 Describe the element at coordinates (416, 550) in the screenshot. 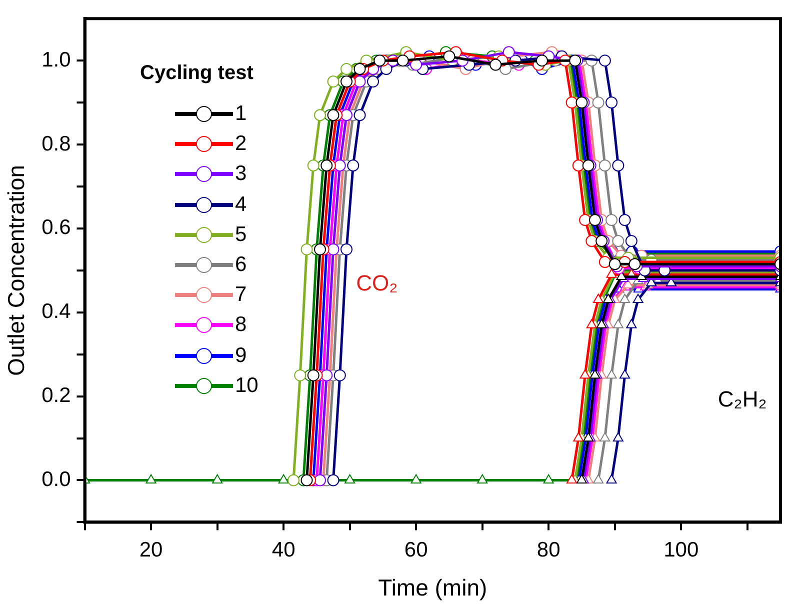

I see `x-tick-label: 60` at that location.